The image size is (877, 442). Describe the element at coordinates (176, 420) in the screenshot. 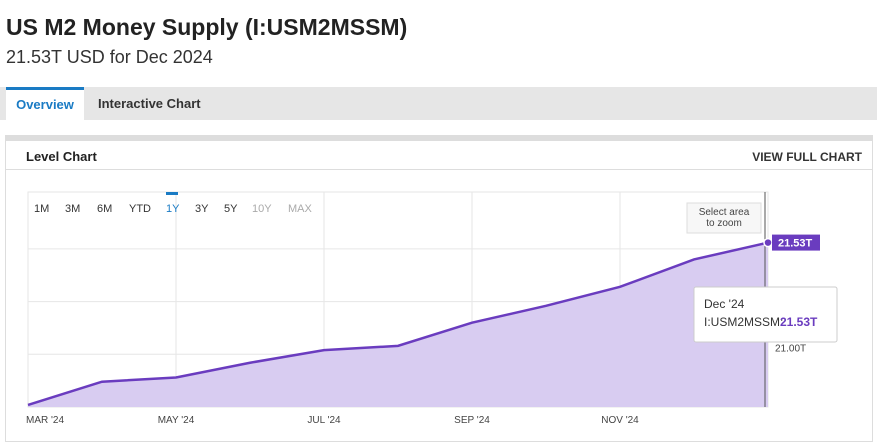

I see `x-tick-label: MAY '24` at that location.